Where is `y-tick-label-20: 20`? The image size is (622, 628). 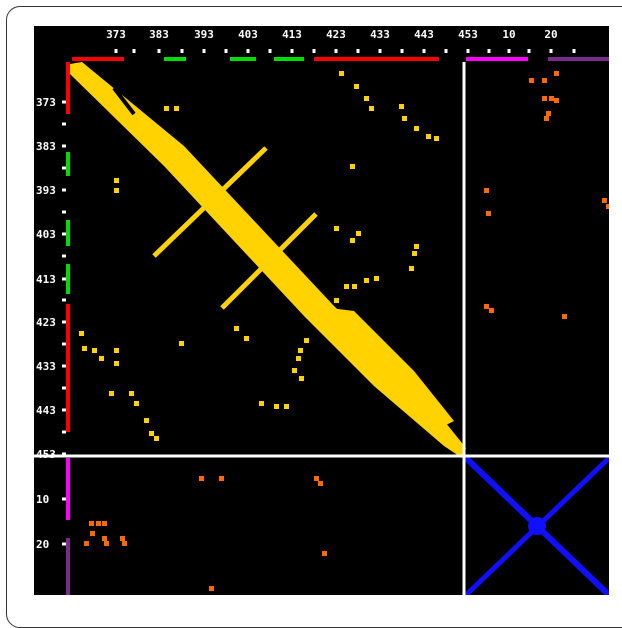
y-tick-label-20: 20 is located at coordinates (42, 544).